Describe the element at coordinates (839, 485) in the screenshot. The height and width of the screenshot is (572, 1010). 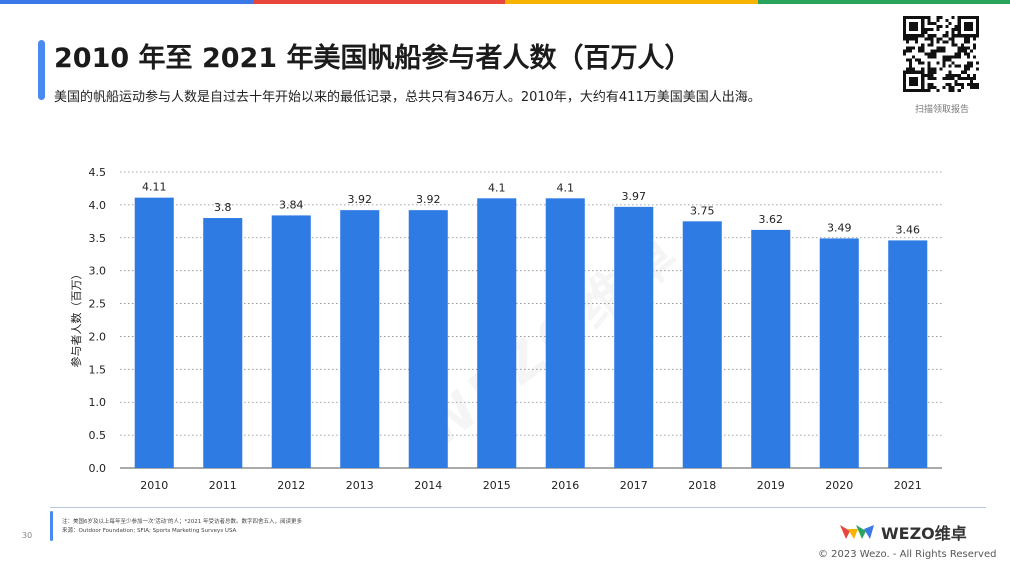
I see `x-tick-label: 2020` at that location.